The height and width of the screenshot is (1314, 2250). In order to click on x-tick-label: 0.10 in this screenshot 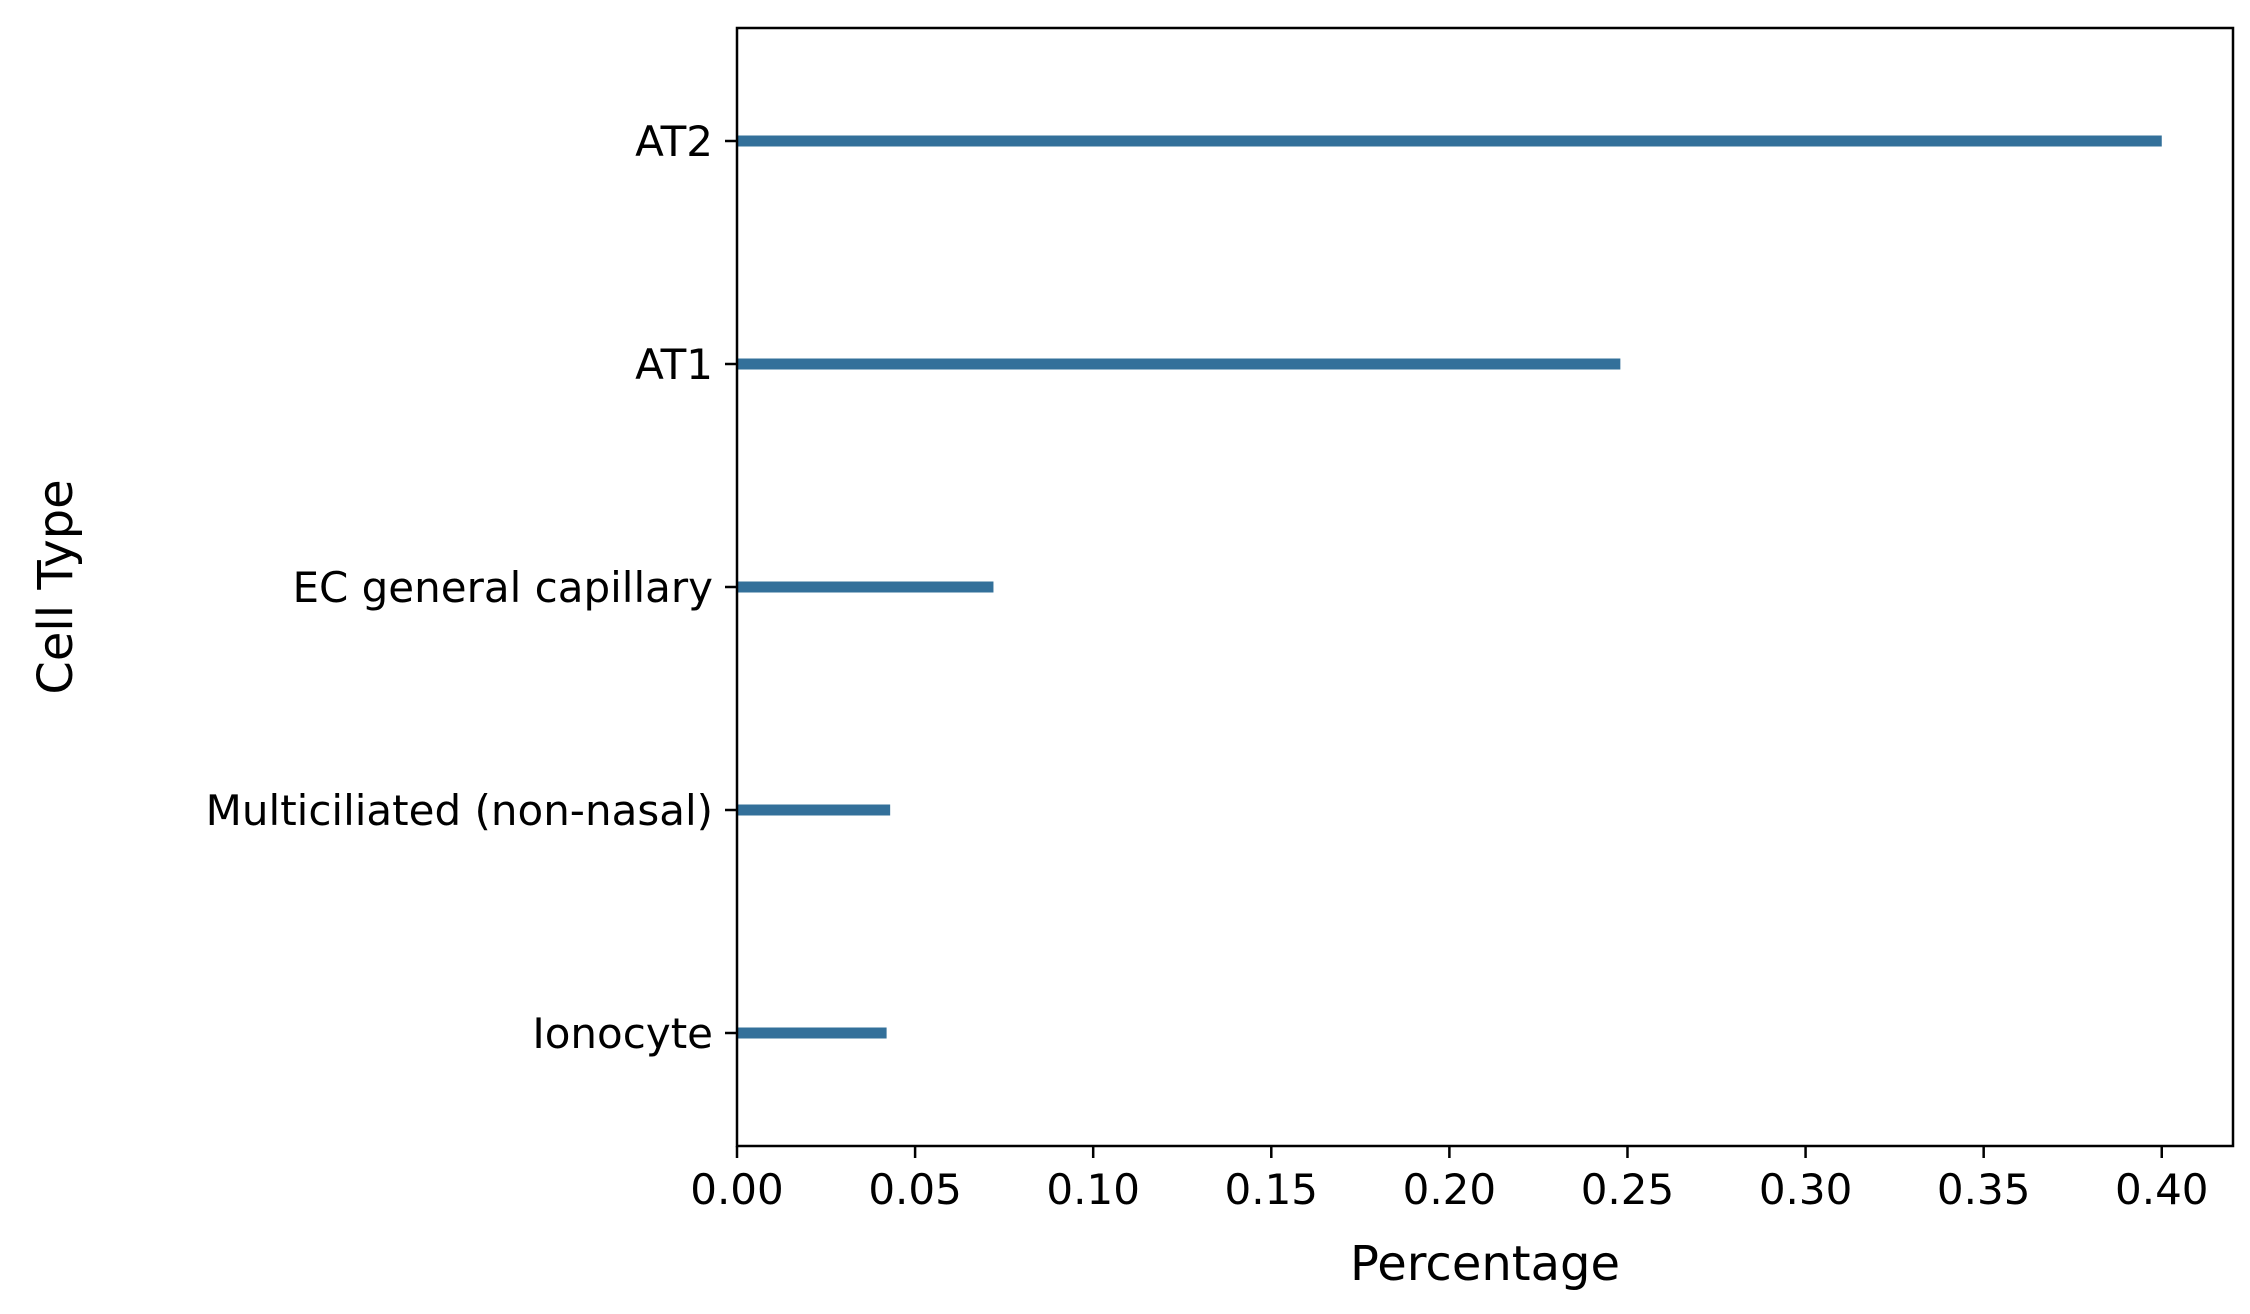, I will do `click(1093, 1189)`.